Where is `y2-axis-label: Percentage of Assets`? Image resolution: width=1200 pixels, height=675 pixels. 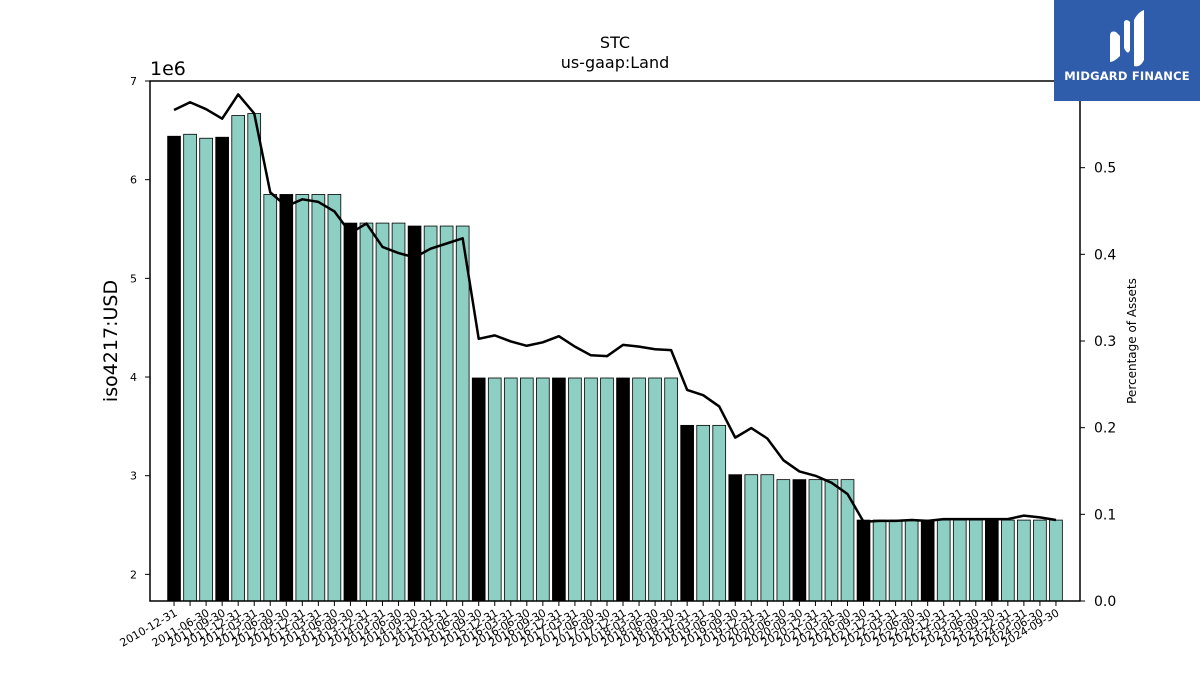 y2-axis-label: Percentage of Assets is located at coordinates (1132, 341).